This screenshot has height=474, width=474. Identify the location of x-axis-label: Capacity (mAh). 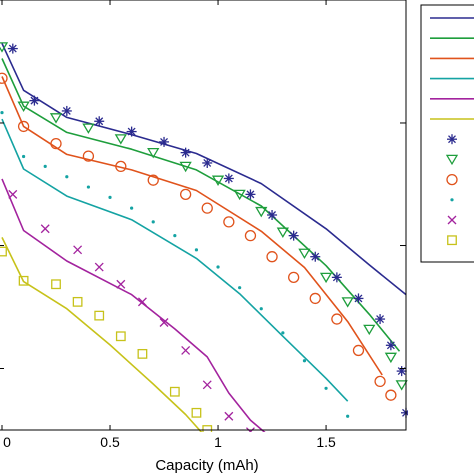
(206, 465).